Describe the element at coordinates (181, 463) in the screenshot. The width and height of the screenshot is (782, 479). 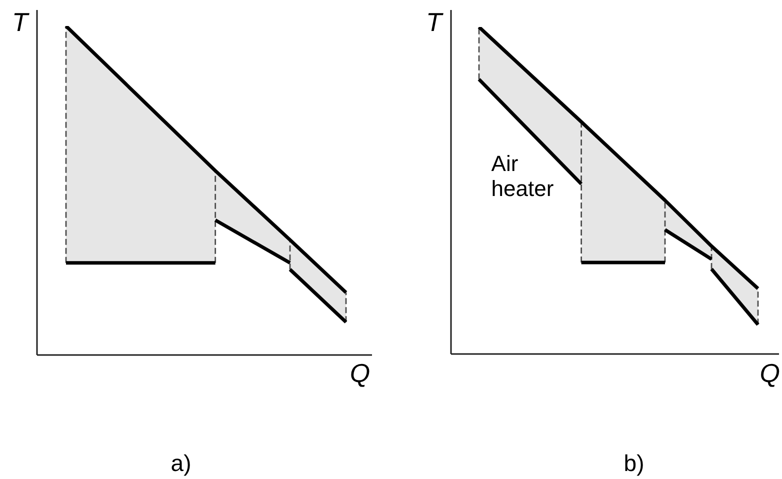
I see `text: a)` at that location.